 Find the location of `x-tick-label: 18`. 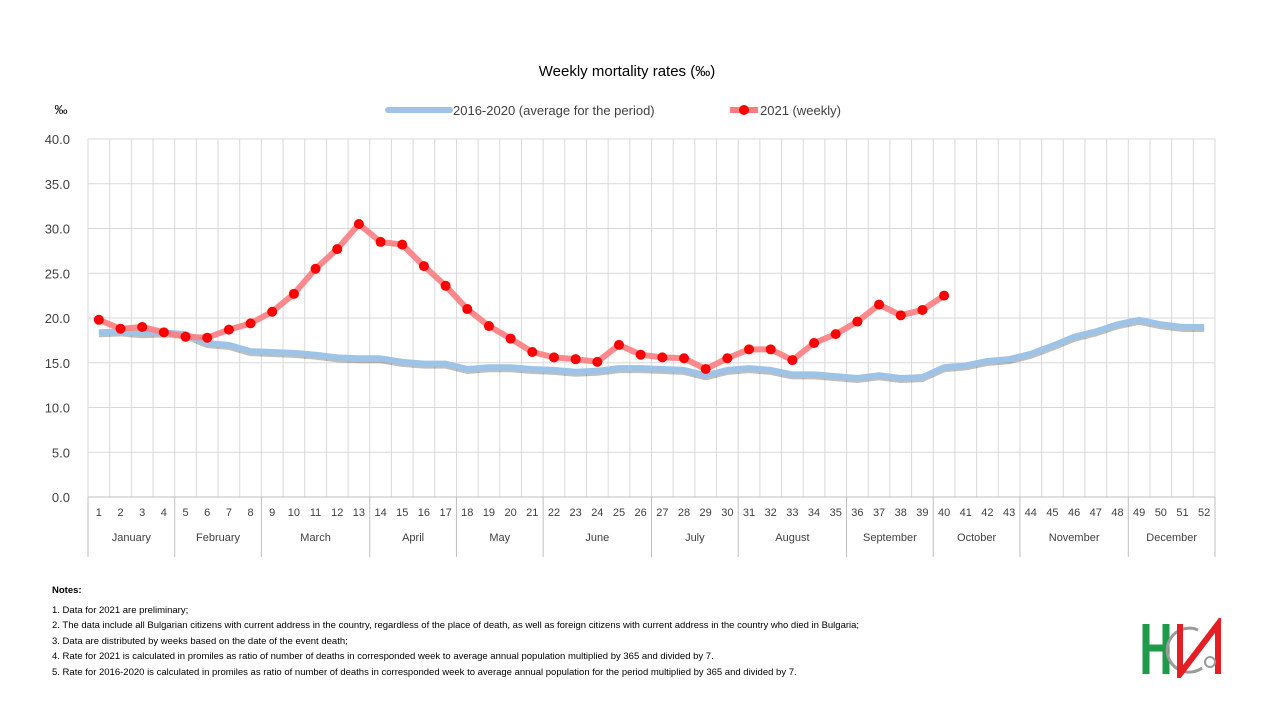

x-tick-label: 18 is located at coordinates (467, 513).